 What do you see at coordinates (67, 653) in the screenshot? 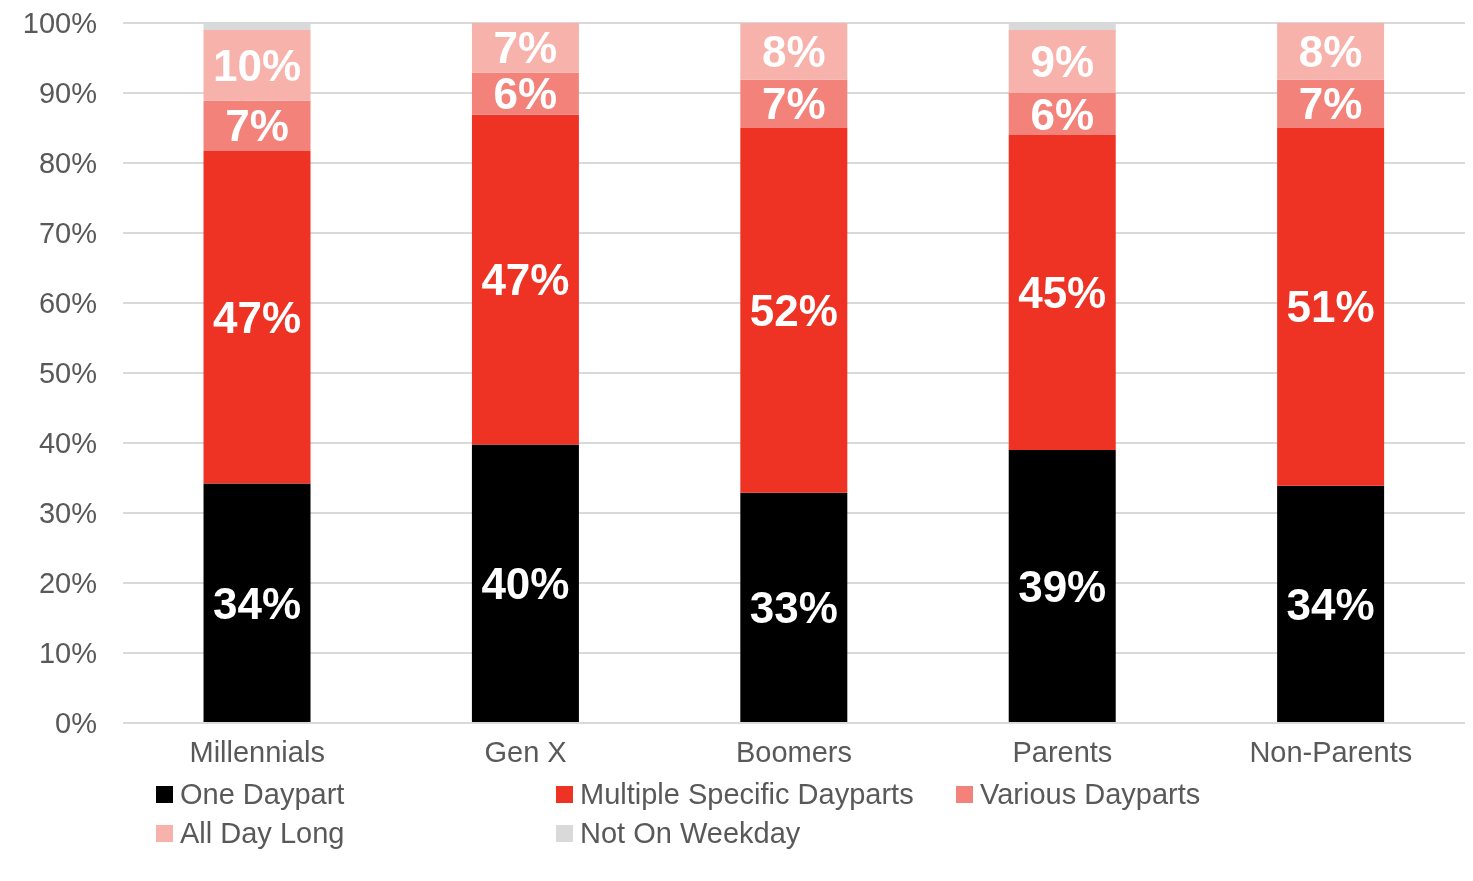
I see `y-tick-label: 10%` at bounding box center [67, 653].